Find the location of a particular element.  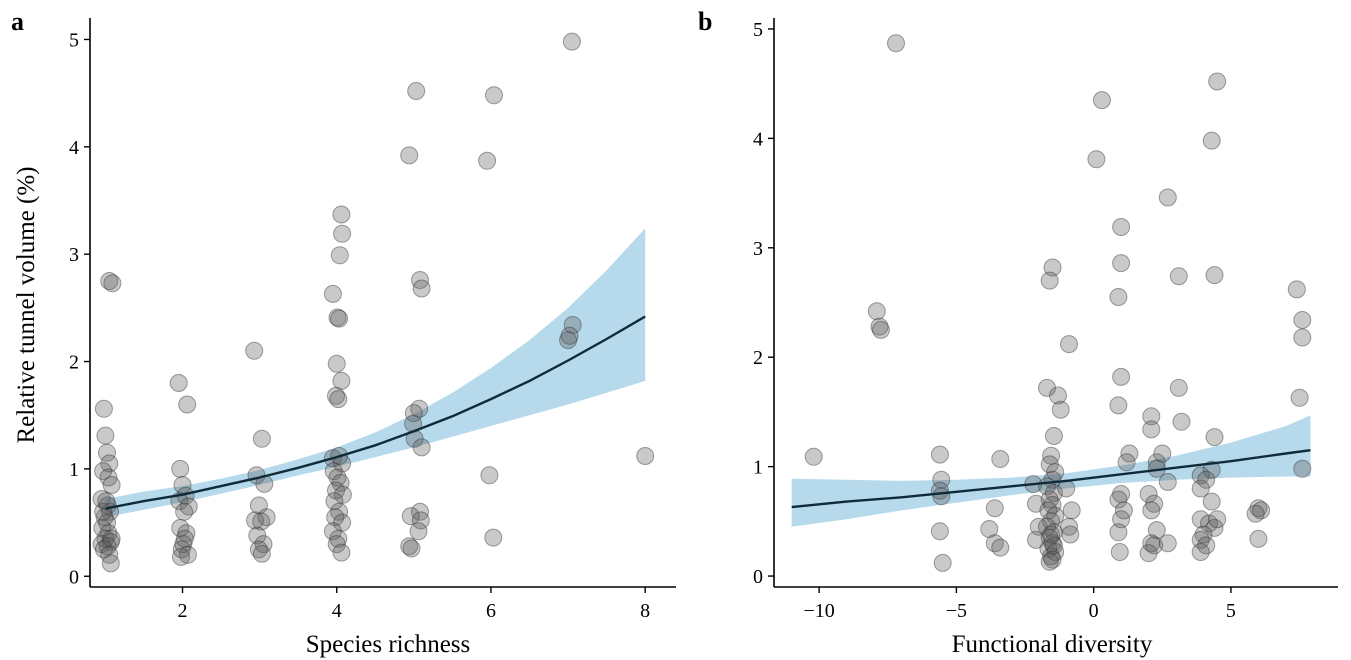

panel-b-x-tick-label-1: −5 is located at coordinates (956, 611).